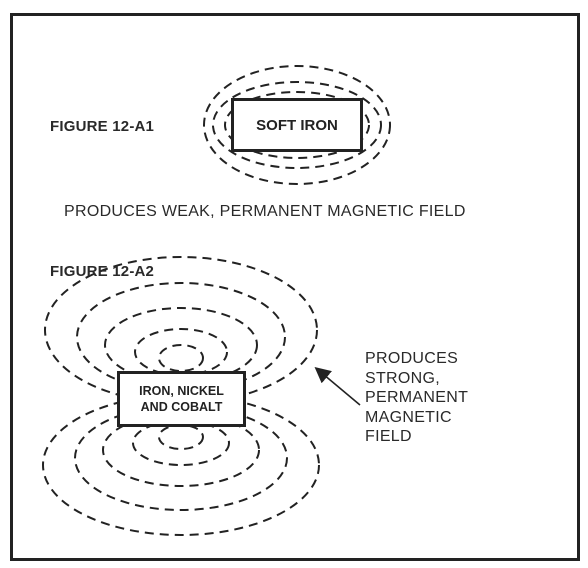 This screenshot has width=588, height=568. I want to click on caption-line: PRODUCES, so click(412, 358).